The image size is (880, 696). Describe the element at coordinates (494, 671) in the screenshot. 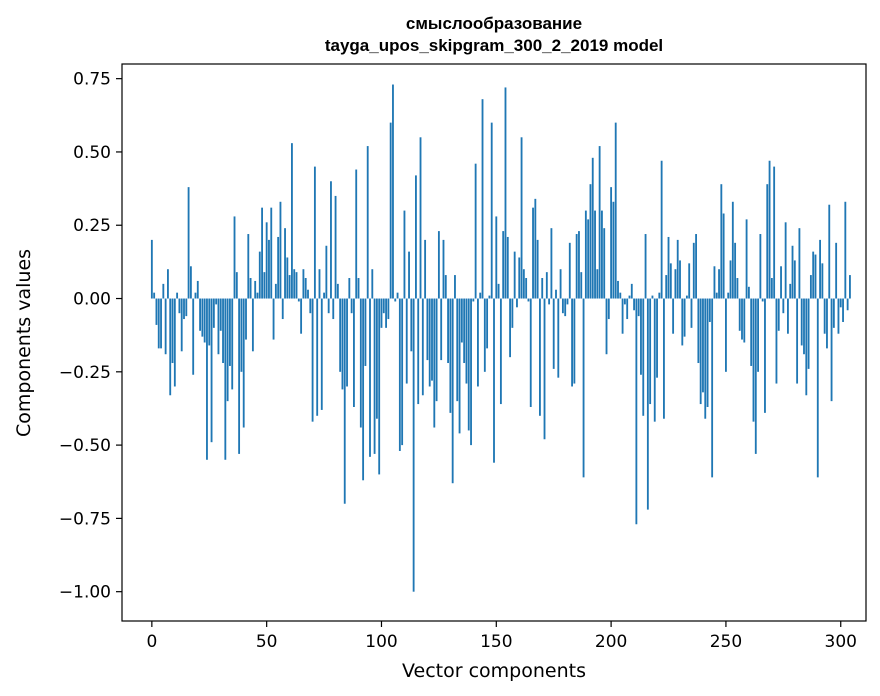

I see `x-axis-label: Vector components` at that location.